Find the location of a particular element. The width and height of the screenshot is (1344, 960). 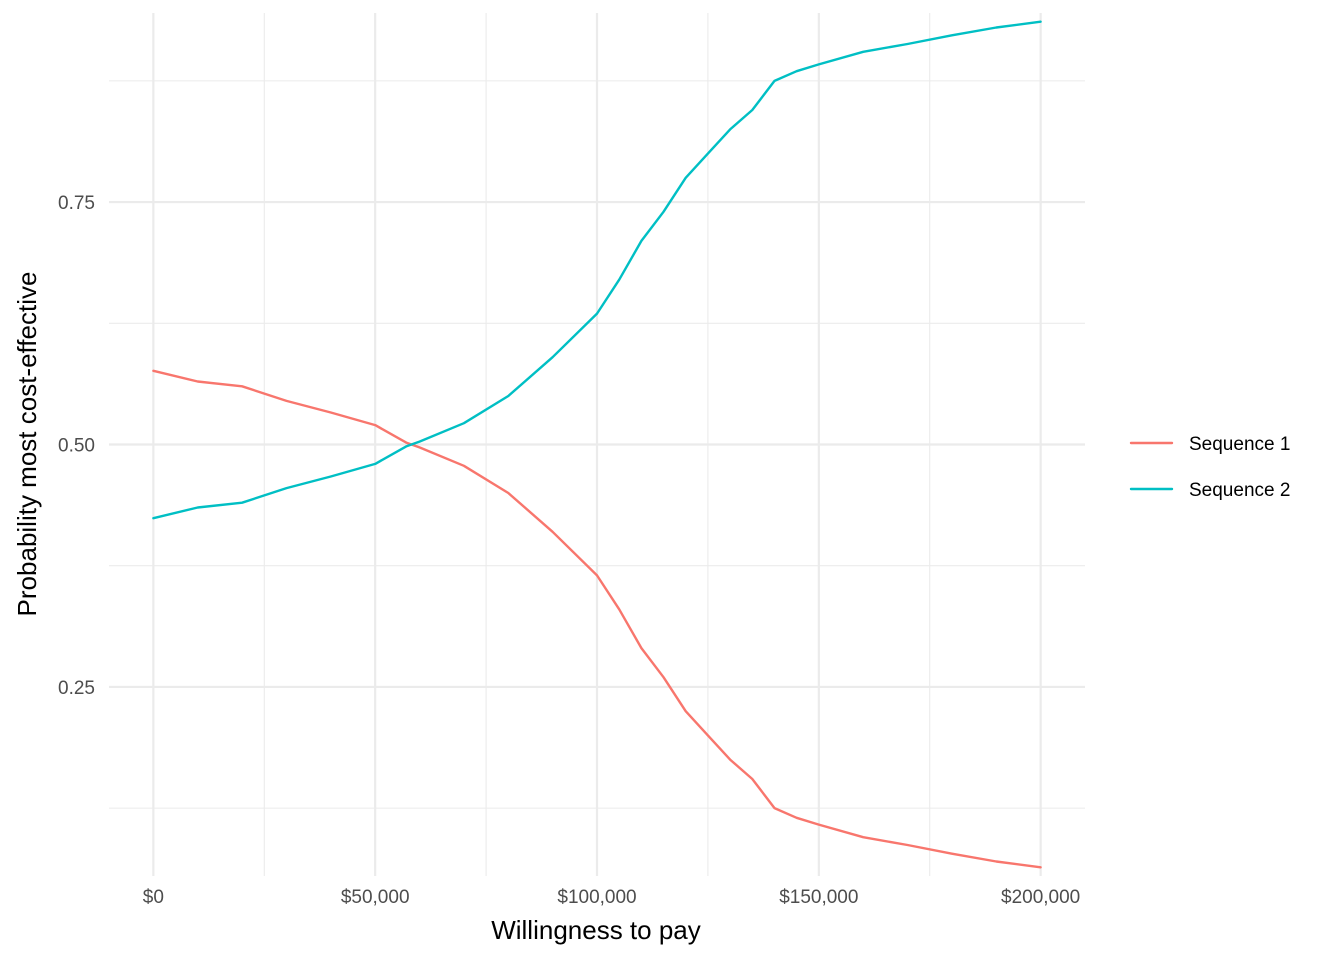

x-axis-ticks: $0 $50,000 $100,000 $150,000 $200,000 is located at coordinates (611, 897).